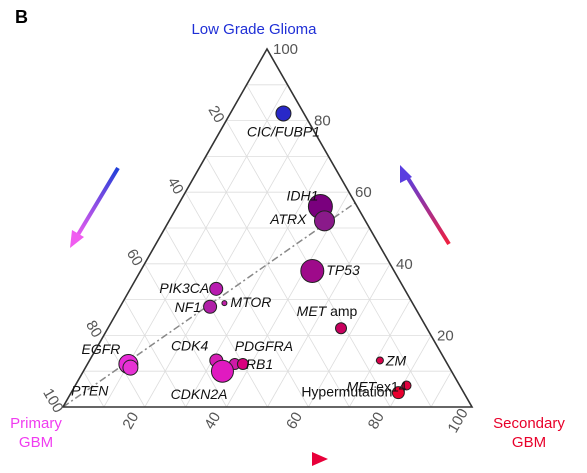 The image size is (587, 473). I want to click on direction-arrow-bottom, so click(269, 459).